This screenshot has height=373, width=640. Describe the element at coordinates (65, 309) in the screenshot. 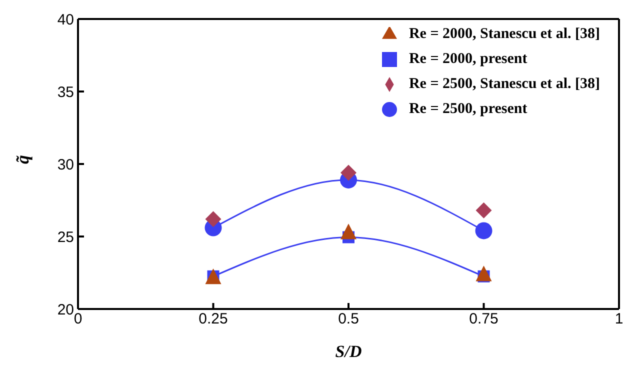

I see `y-tick-label: 20` at that location.